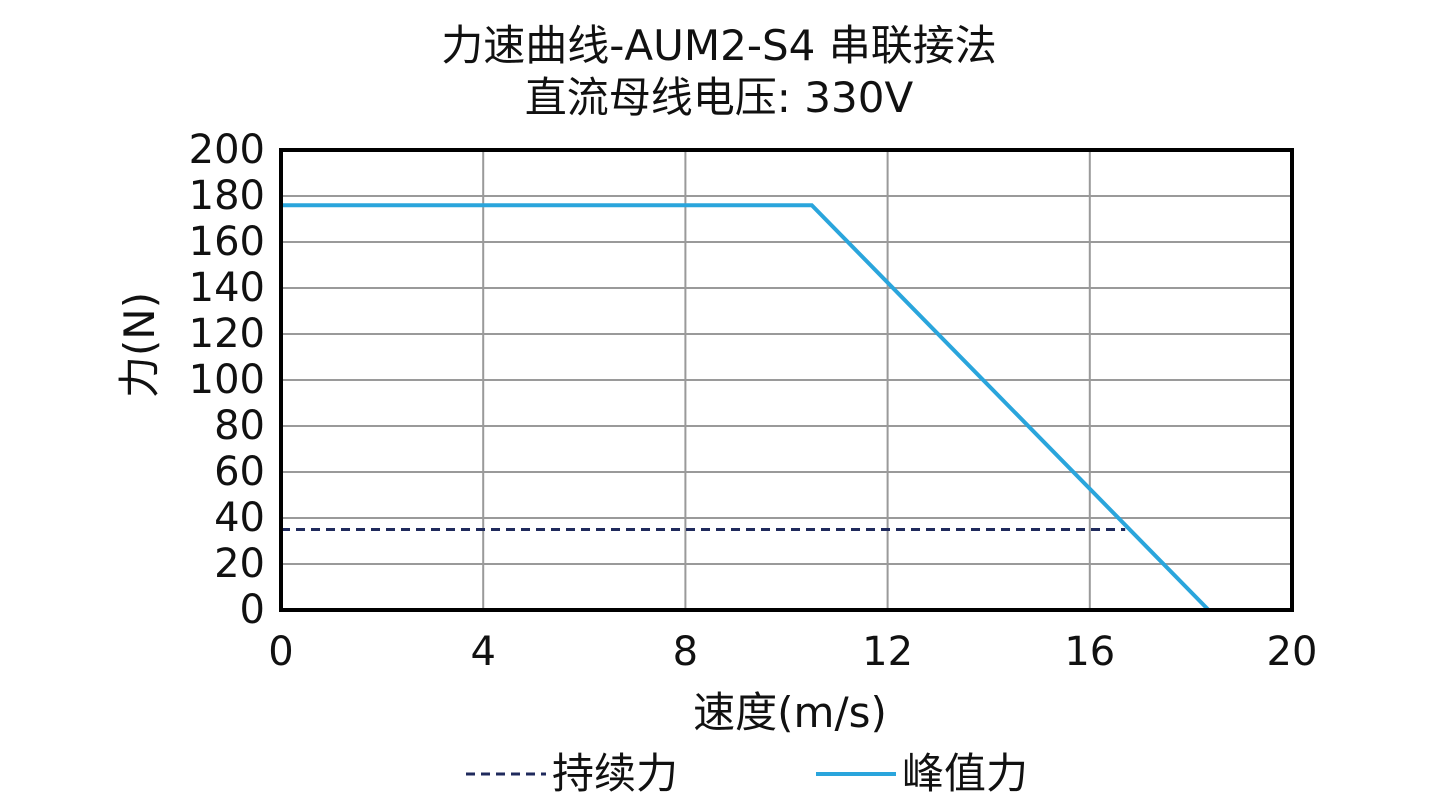  I want to click on y-tick-label: 60, so click(239, 472).